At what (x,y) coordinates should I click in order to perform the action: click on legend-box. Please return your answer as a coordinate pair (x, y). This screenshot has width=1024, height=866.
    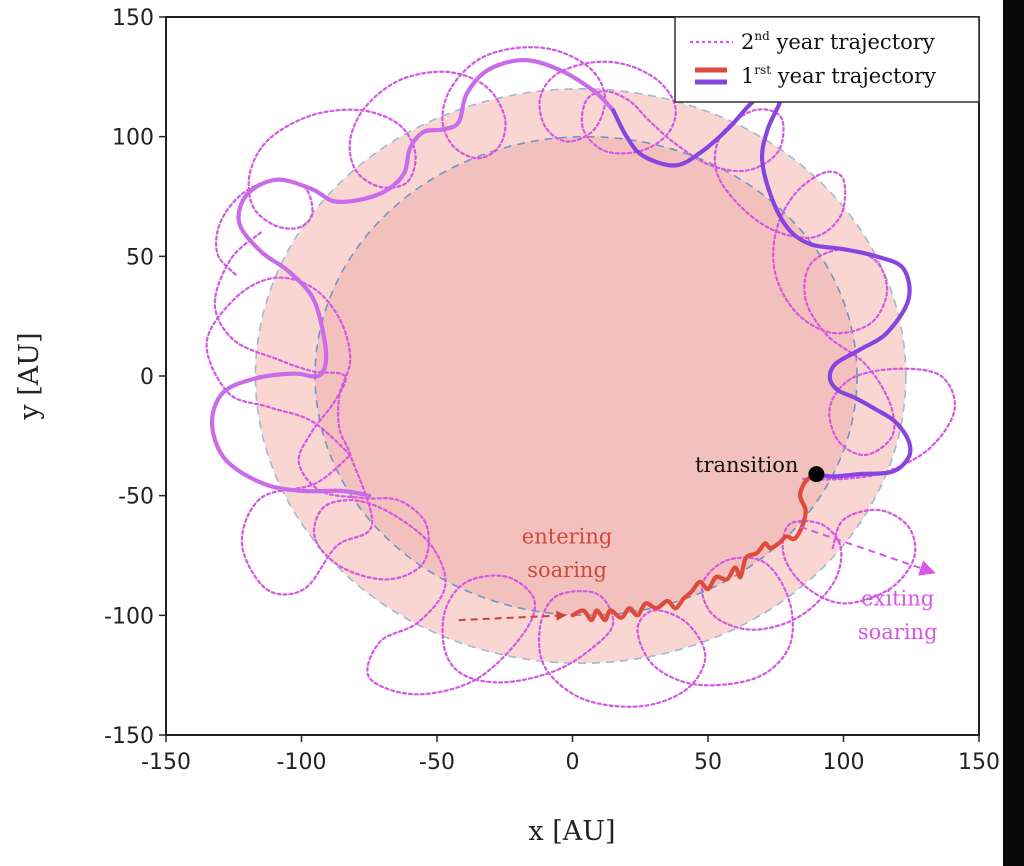
    Looking at the image, I should click on (827, 59).